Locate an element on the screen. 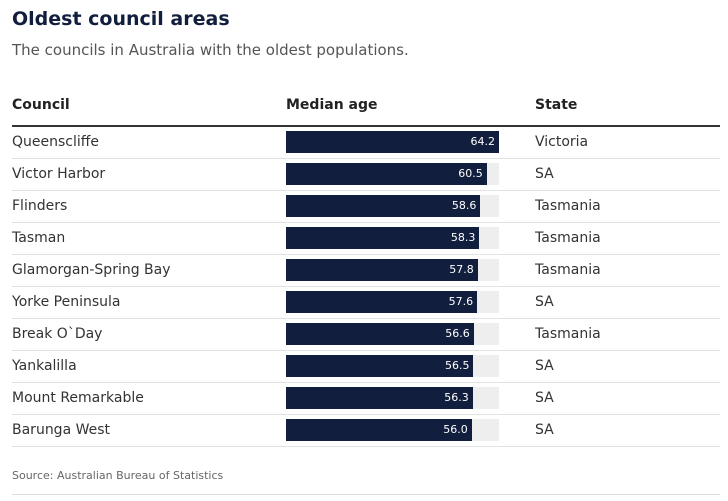 This screenshot has width=728, height=501. table-row: Yorke Peninsula 57.6 SA is located at coordinates (364, 303).